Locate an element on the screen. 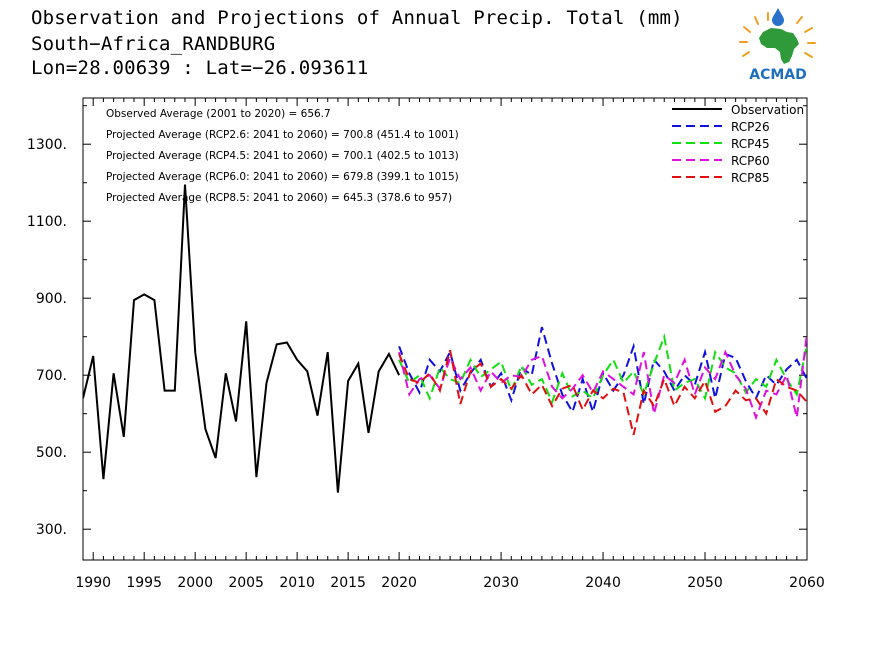 The width and height of the screenshot is (879, 659). x-tick-label: 2020 is located at coordinates (399, 583).